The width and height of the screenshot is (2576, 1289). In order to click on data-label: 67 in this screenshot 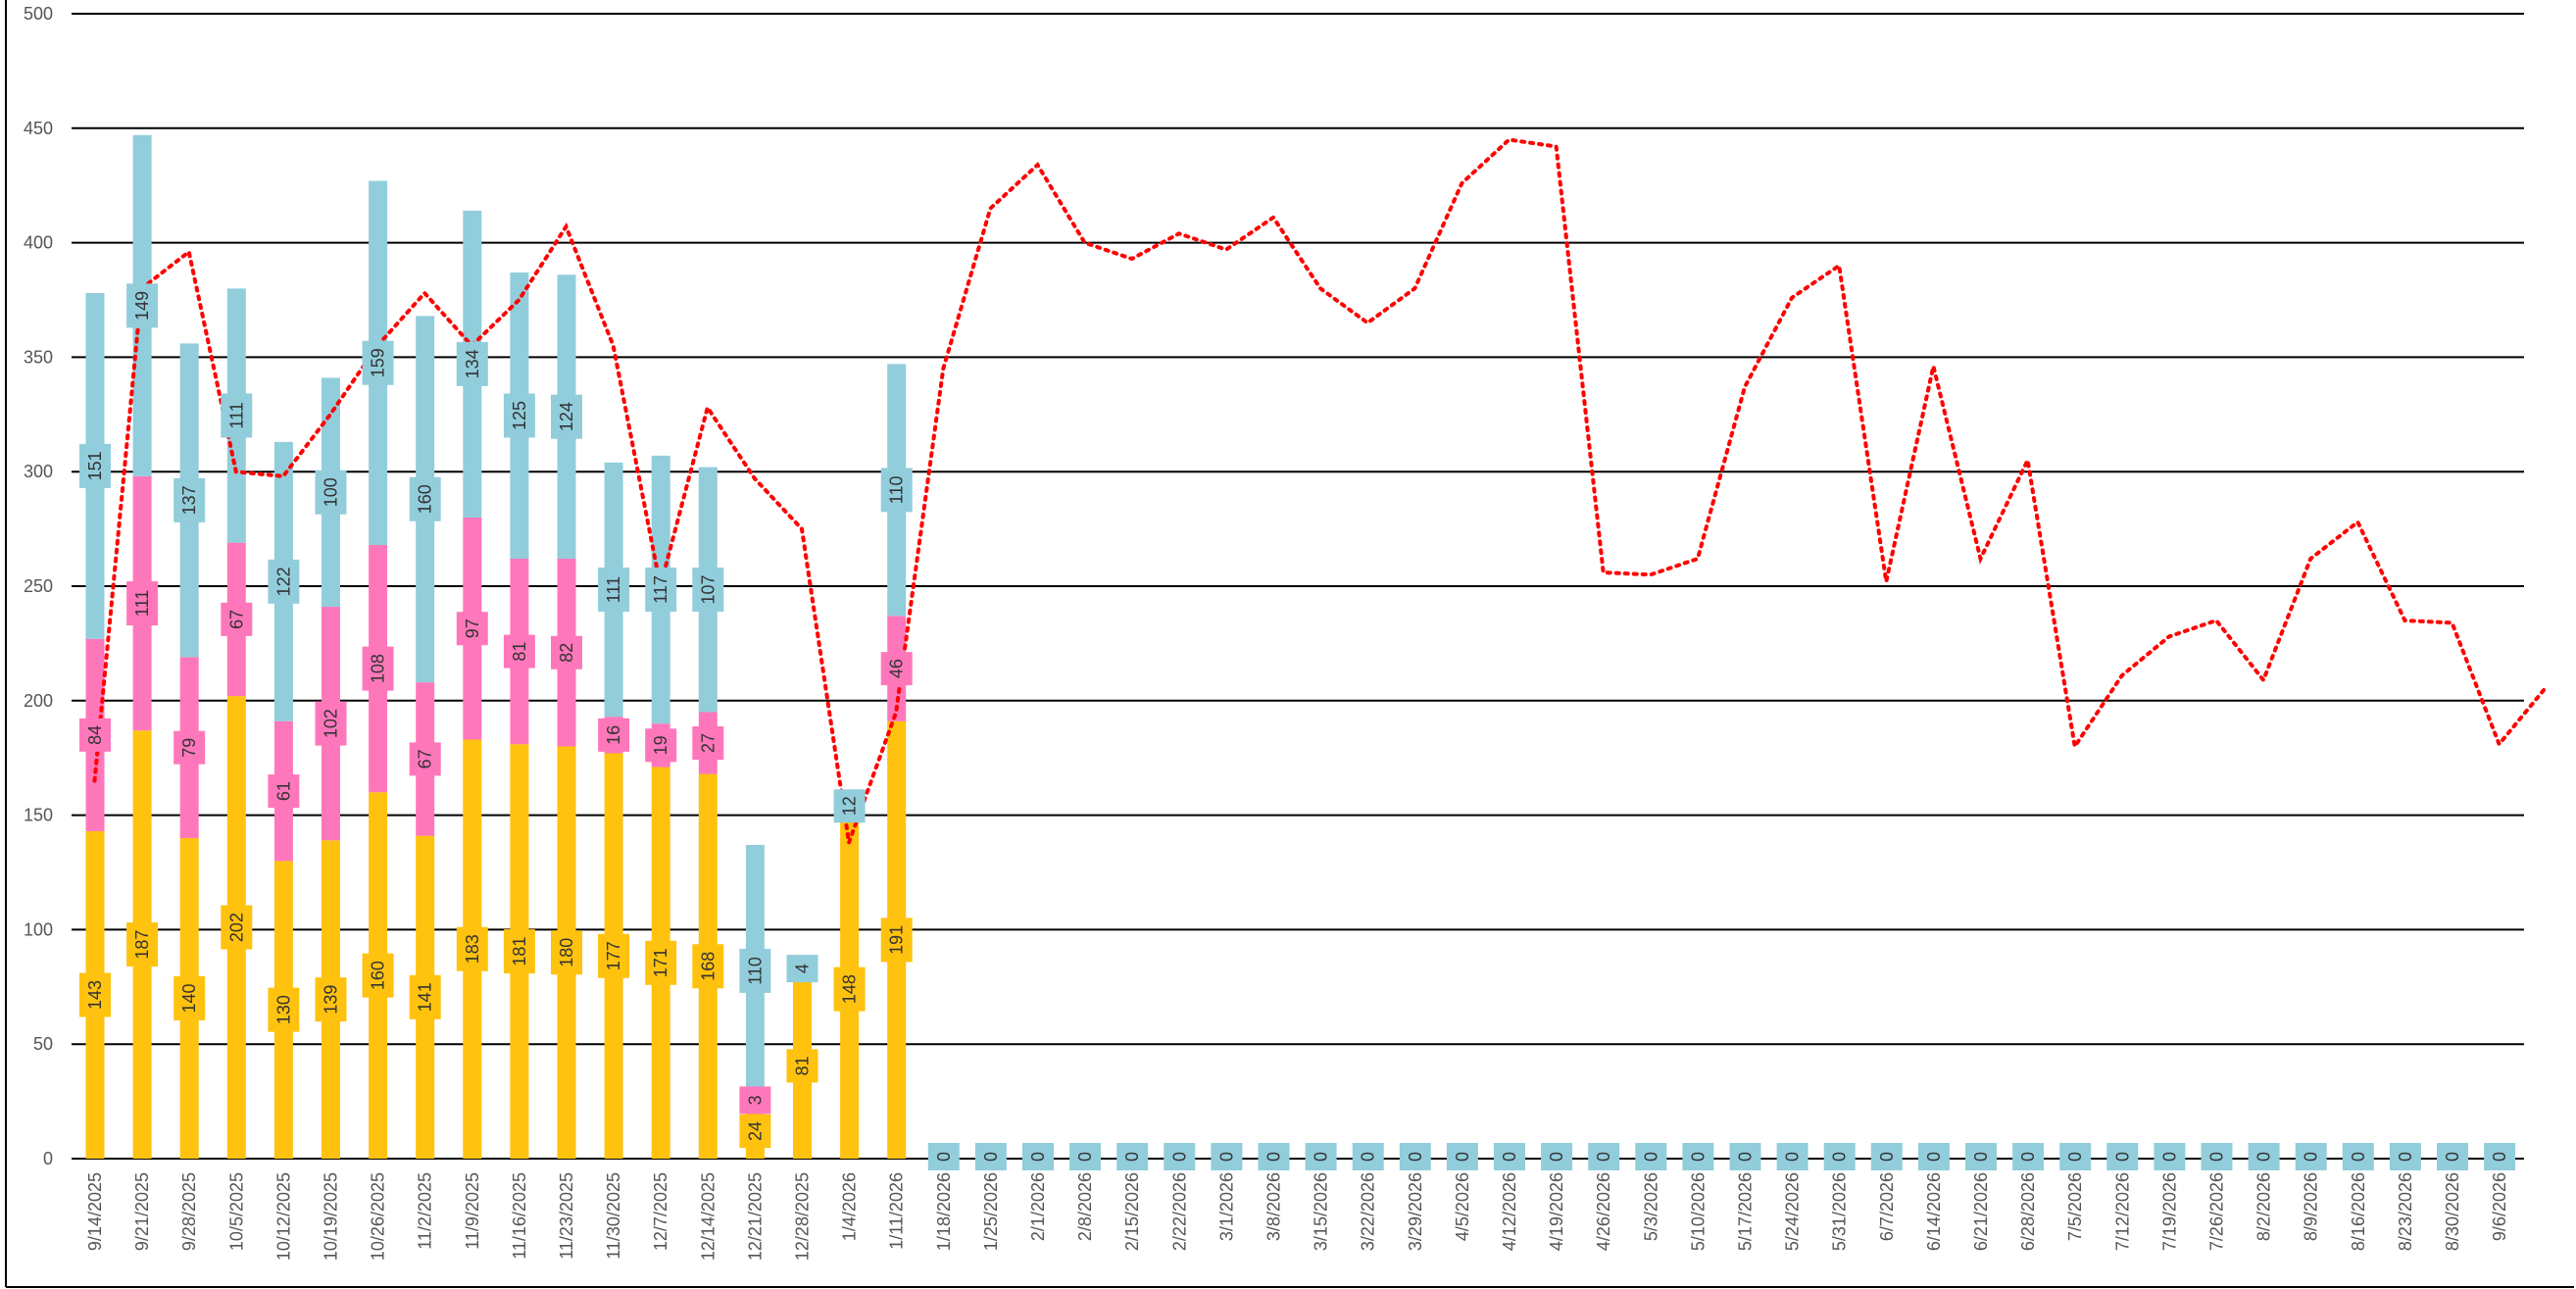, I will do `click(237, 619)`.